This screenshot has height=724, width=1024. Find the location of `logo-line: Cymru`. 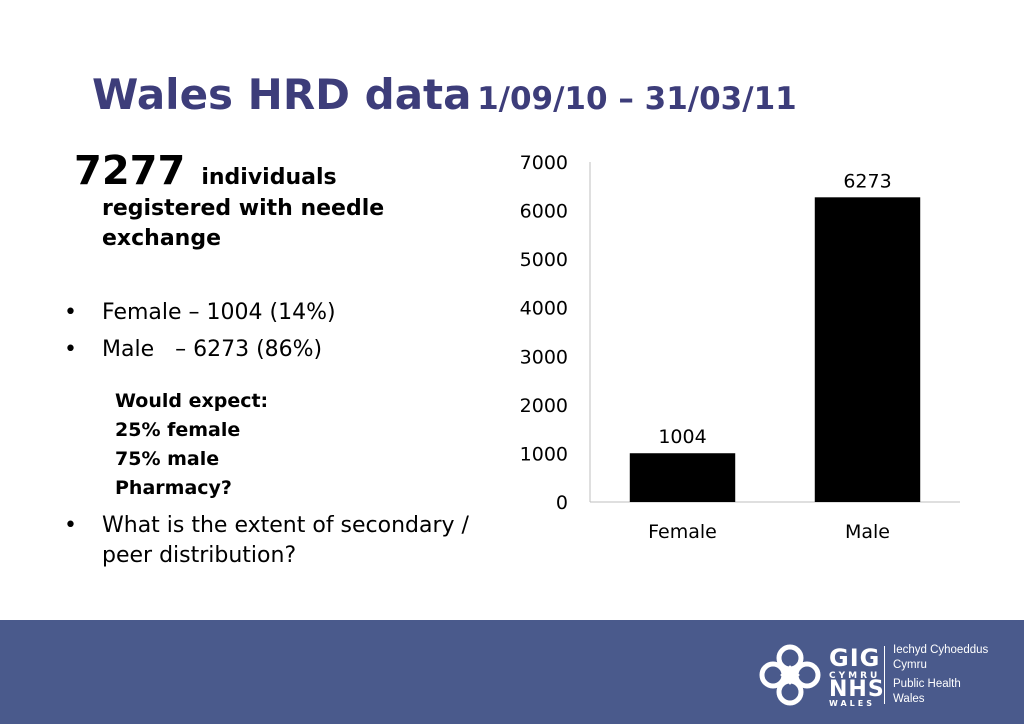

logo-line: Cymru is located at coordinates (910, 665).